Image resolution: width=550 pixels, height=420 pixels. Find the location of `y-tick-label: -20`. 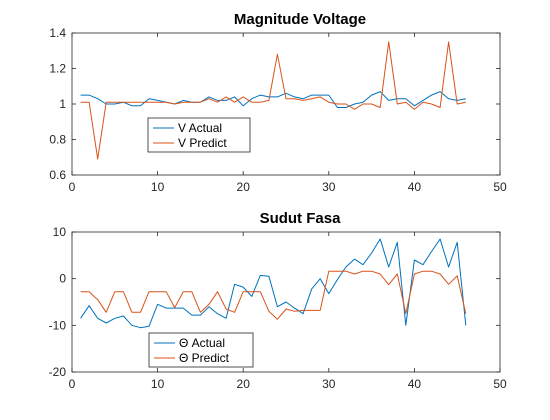

y-tick-label: -20 is located at coordinates (58, 372).